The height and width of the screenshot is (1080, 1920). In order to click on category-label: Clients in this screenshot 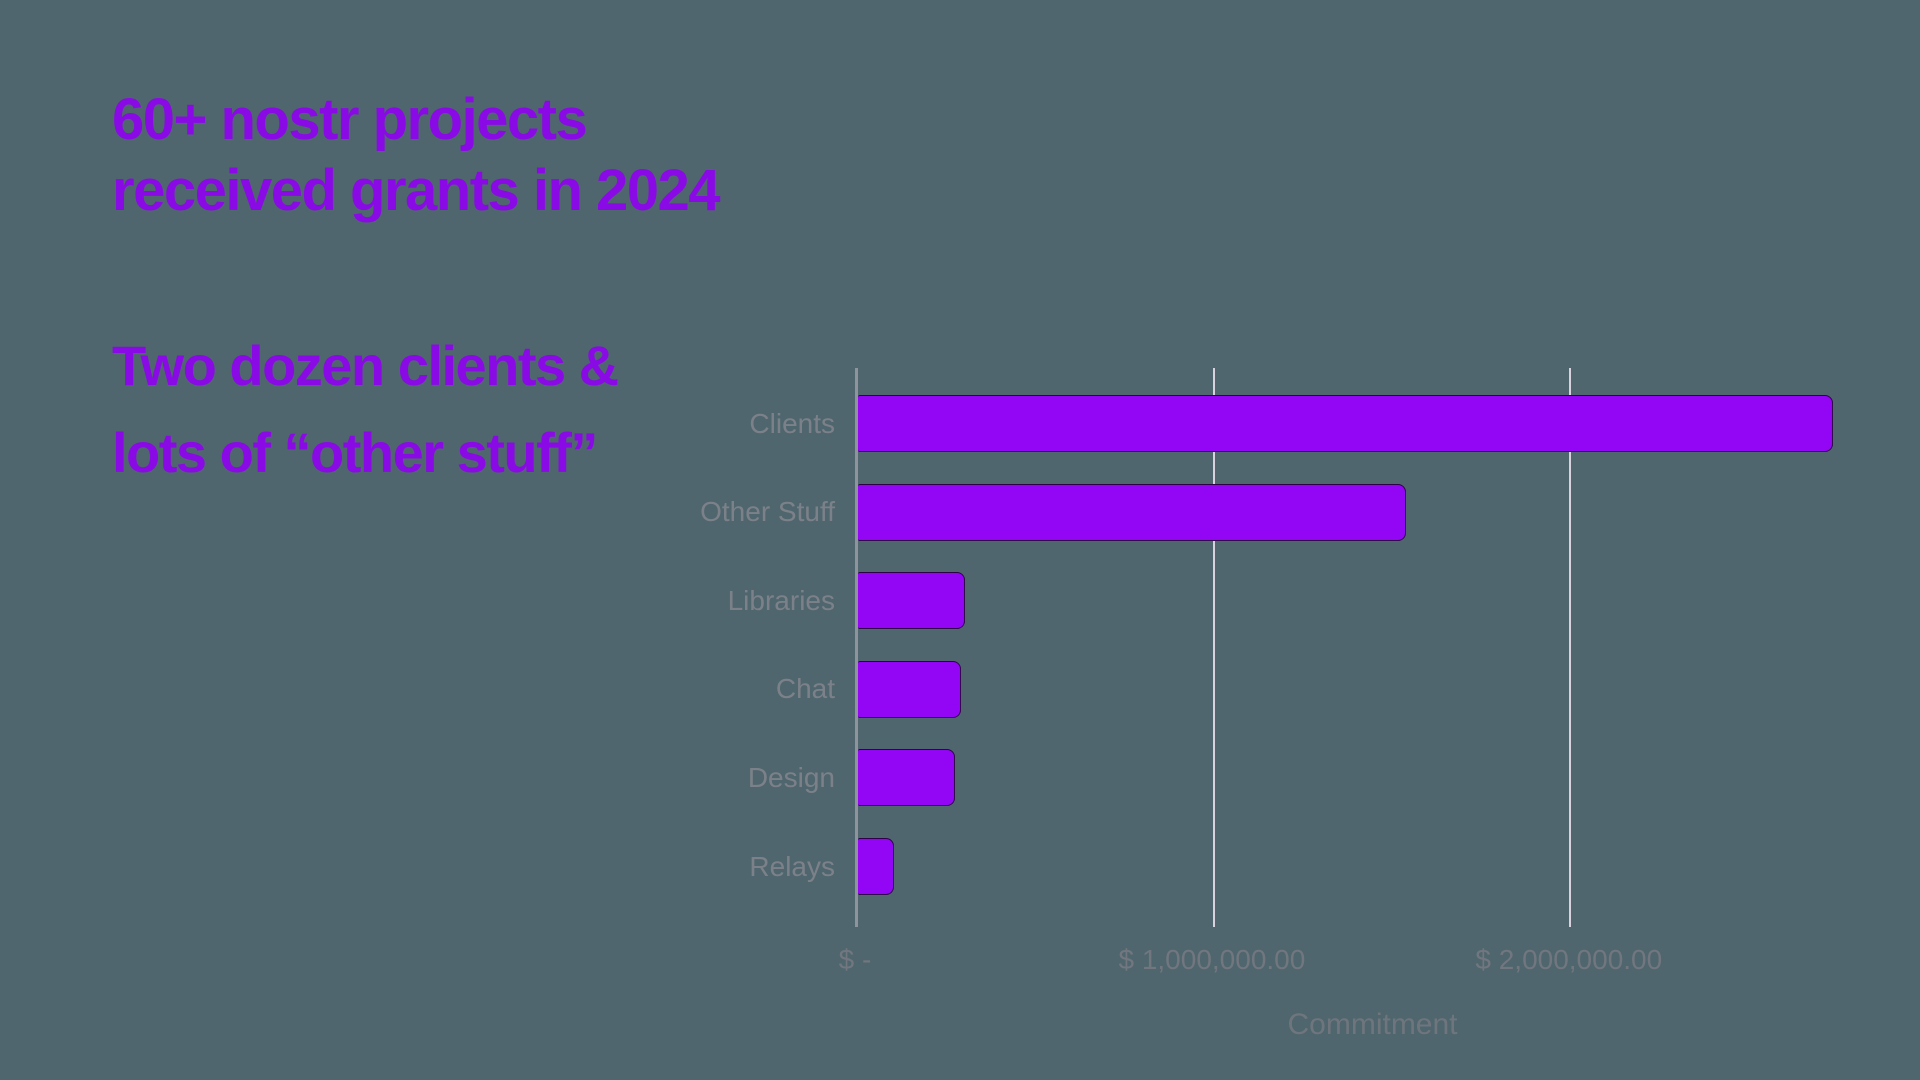, I will do `click(792, 423)`.